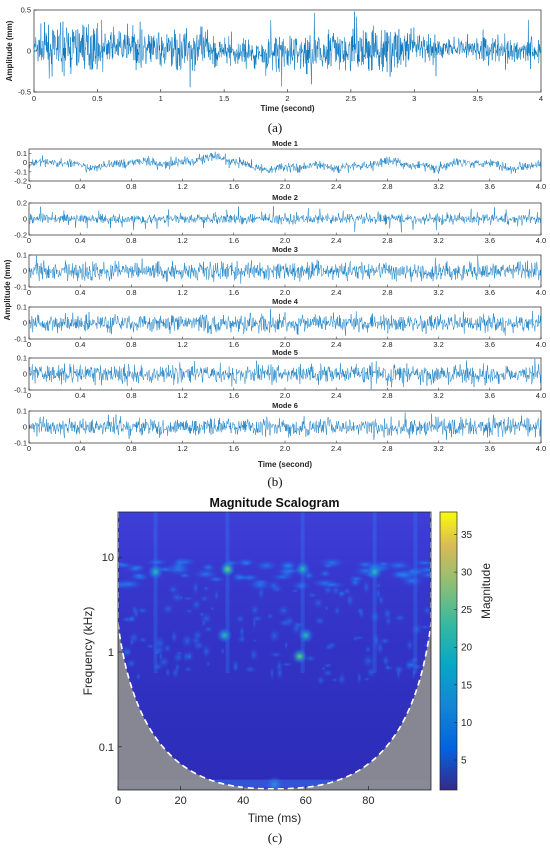 This screenshot has height=850, width=550. Describe the element at coordinates (287, 49) in the screenshot. I see `series-line-a` at that location.